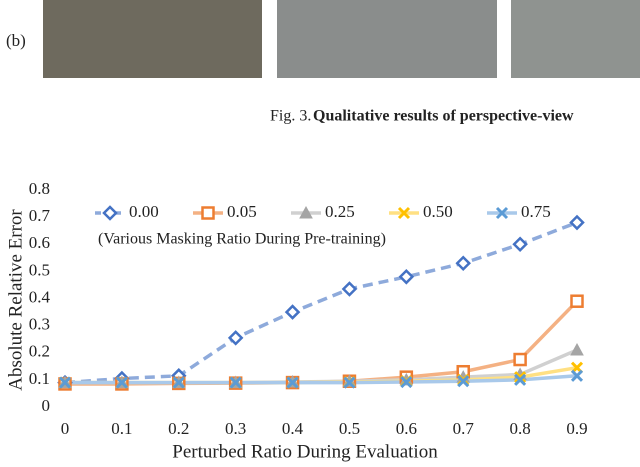  I want to click on y-tick-label: 0.7, so click(40, 215).